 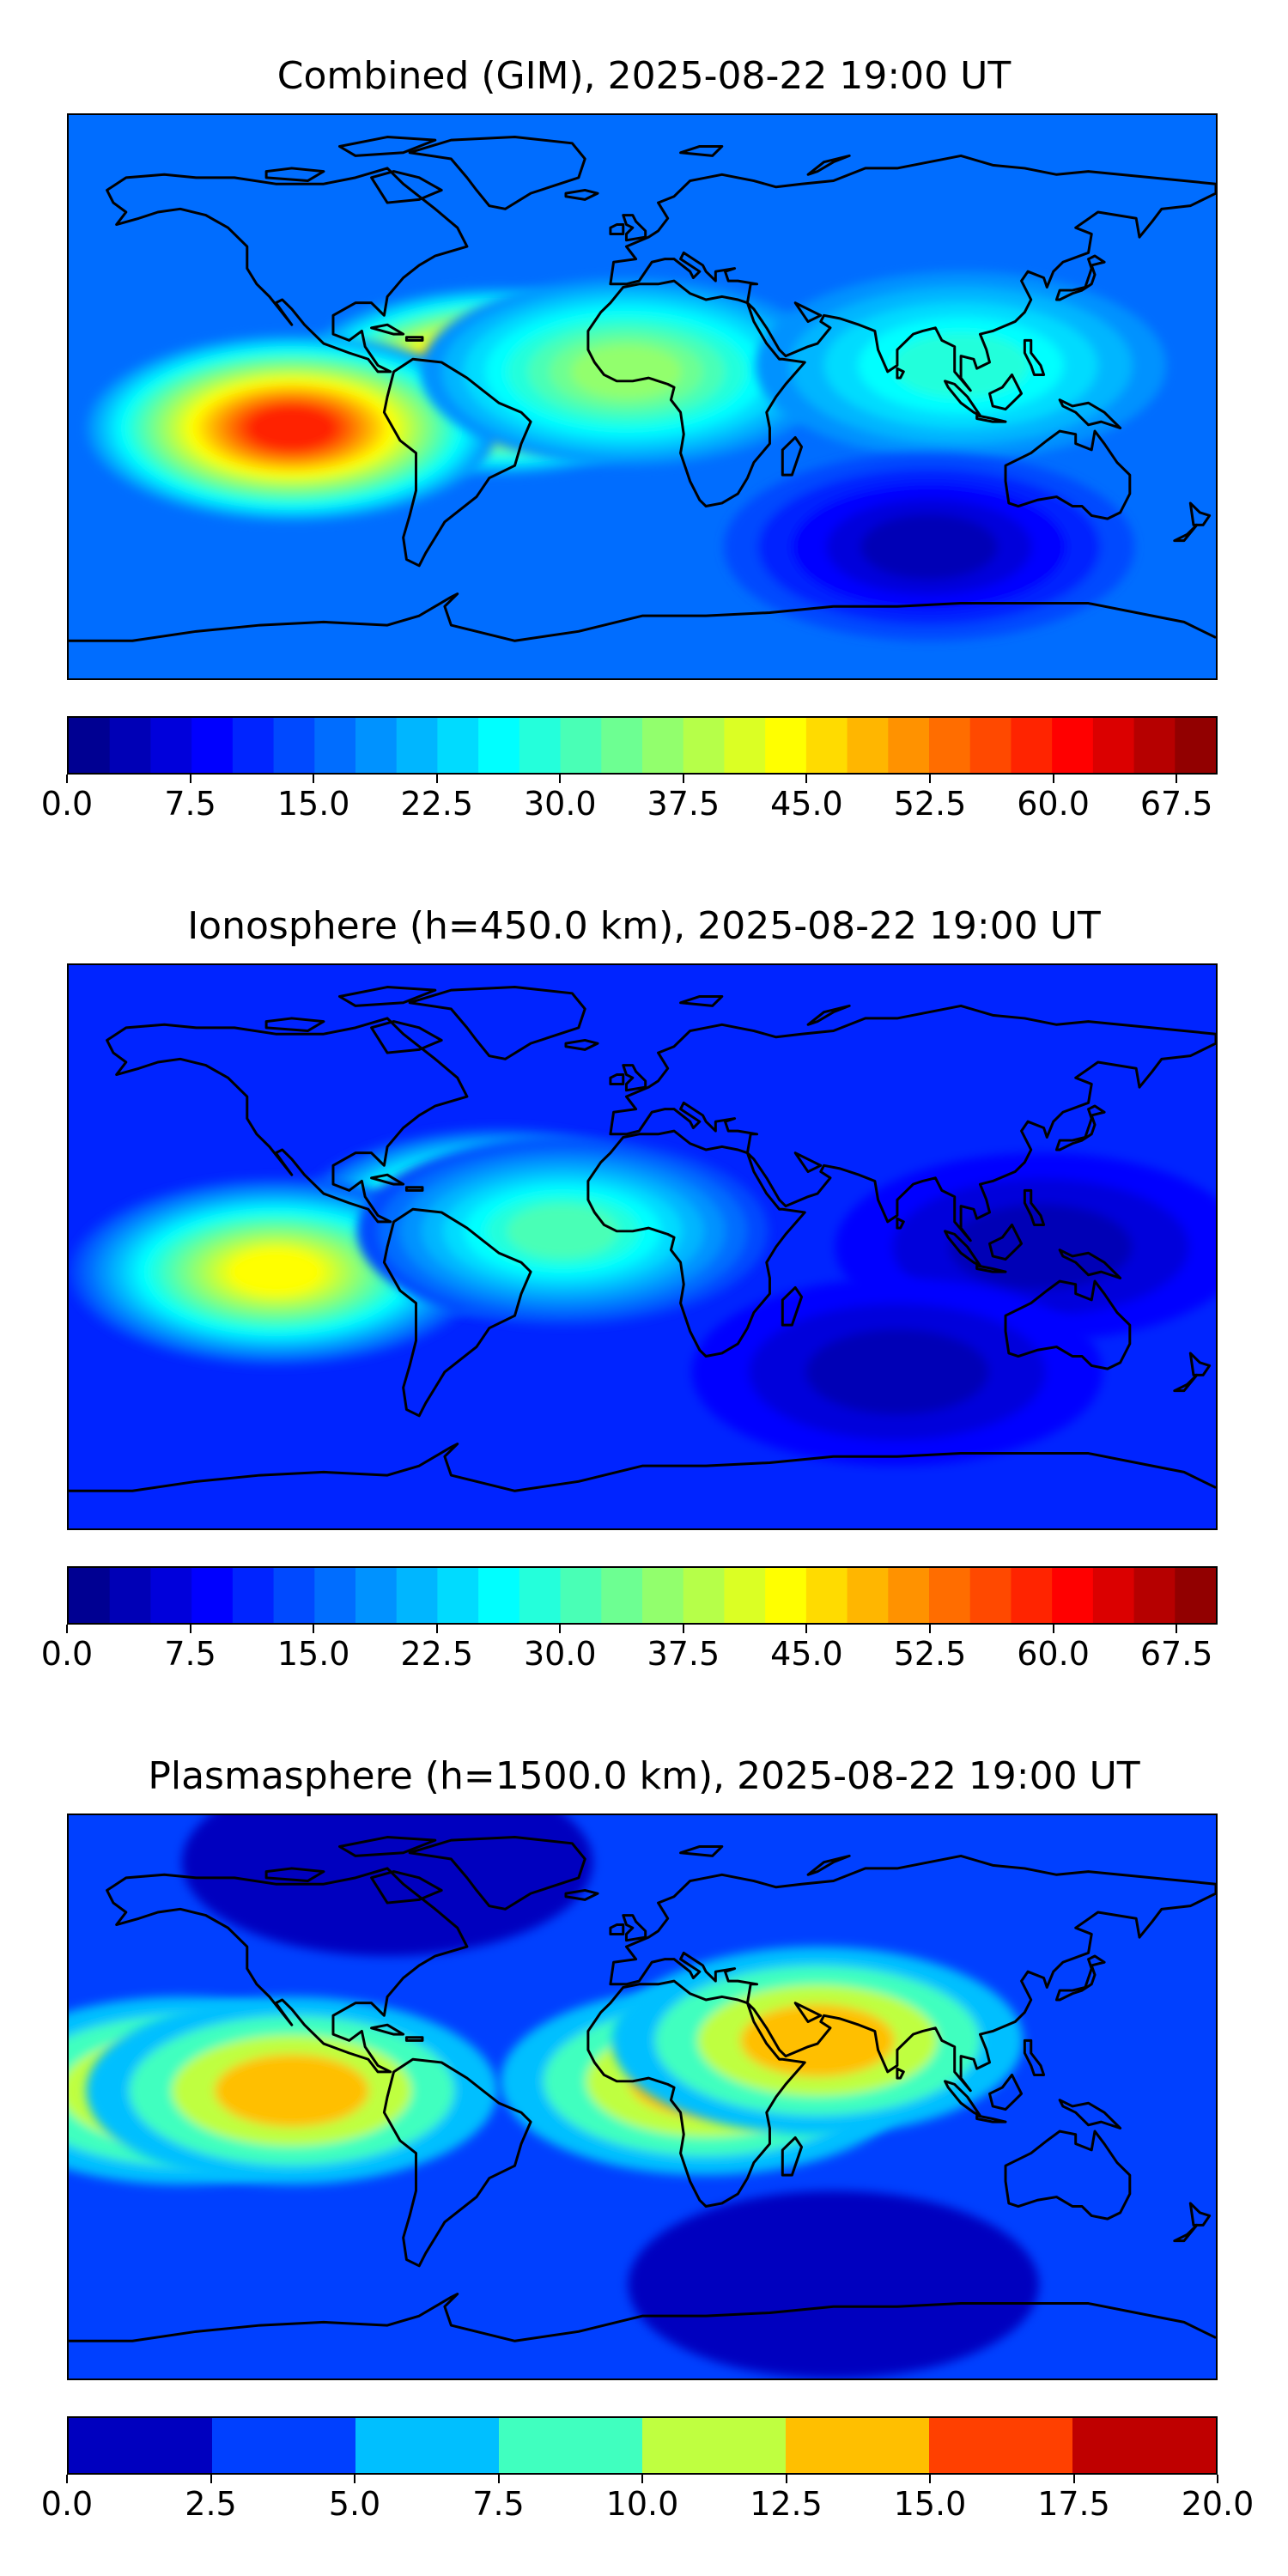 What do you see at coordinates (313, 1654) in the screenshot?
I see `colorbar-tick-label: 15.0` at bounding box center [313, 1654].